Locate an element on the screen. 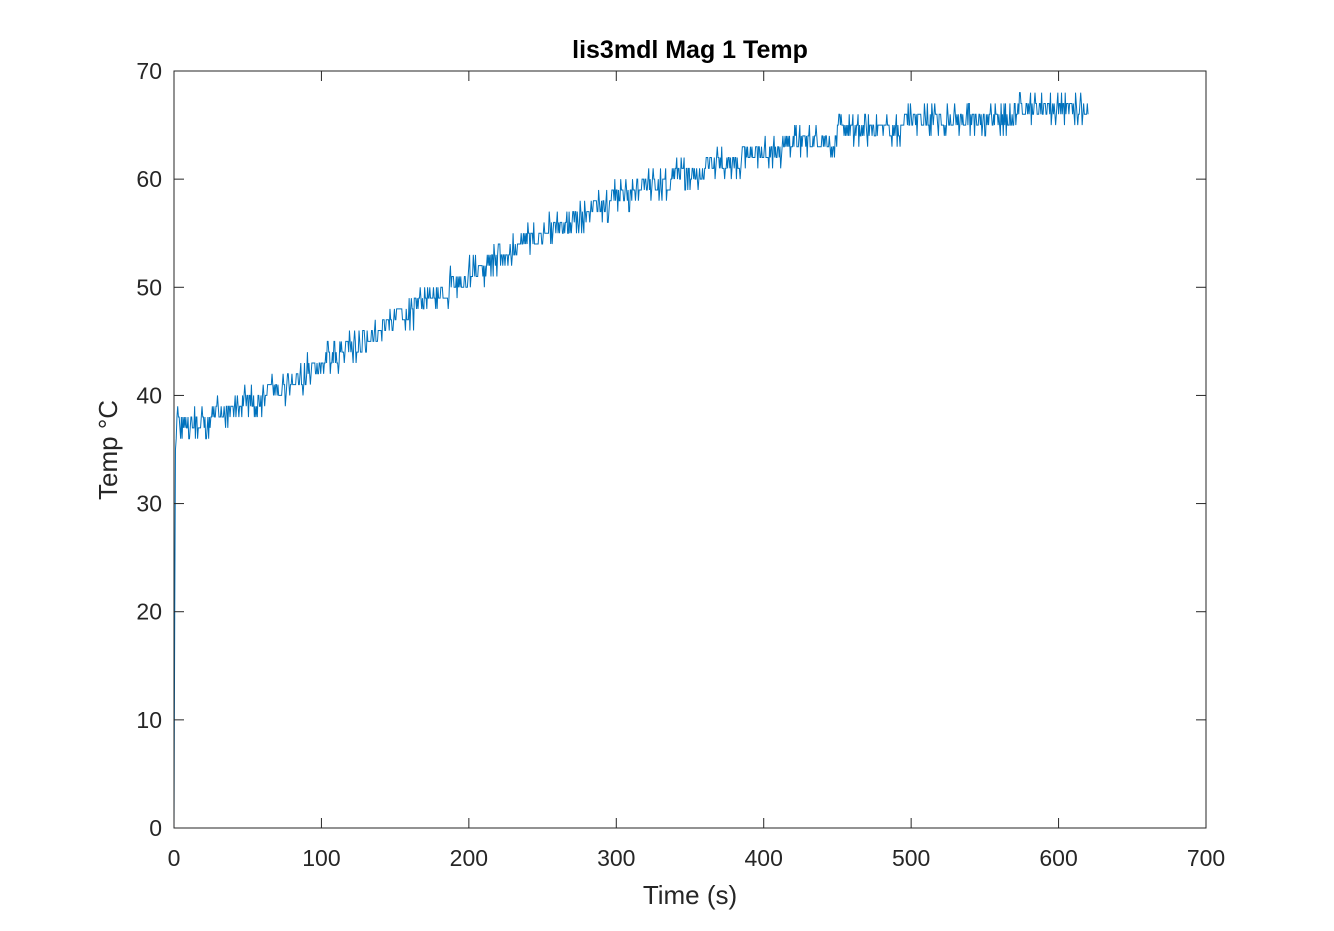 The width and height of the screenshot is (1334, 931). x-tick-label: 0 is located at coordinates (174, 858).